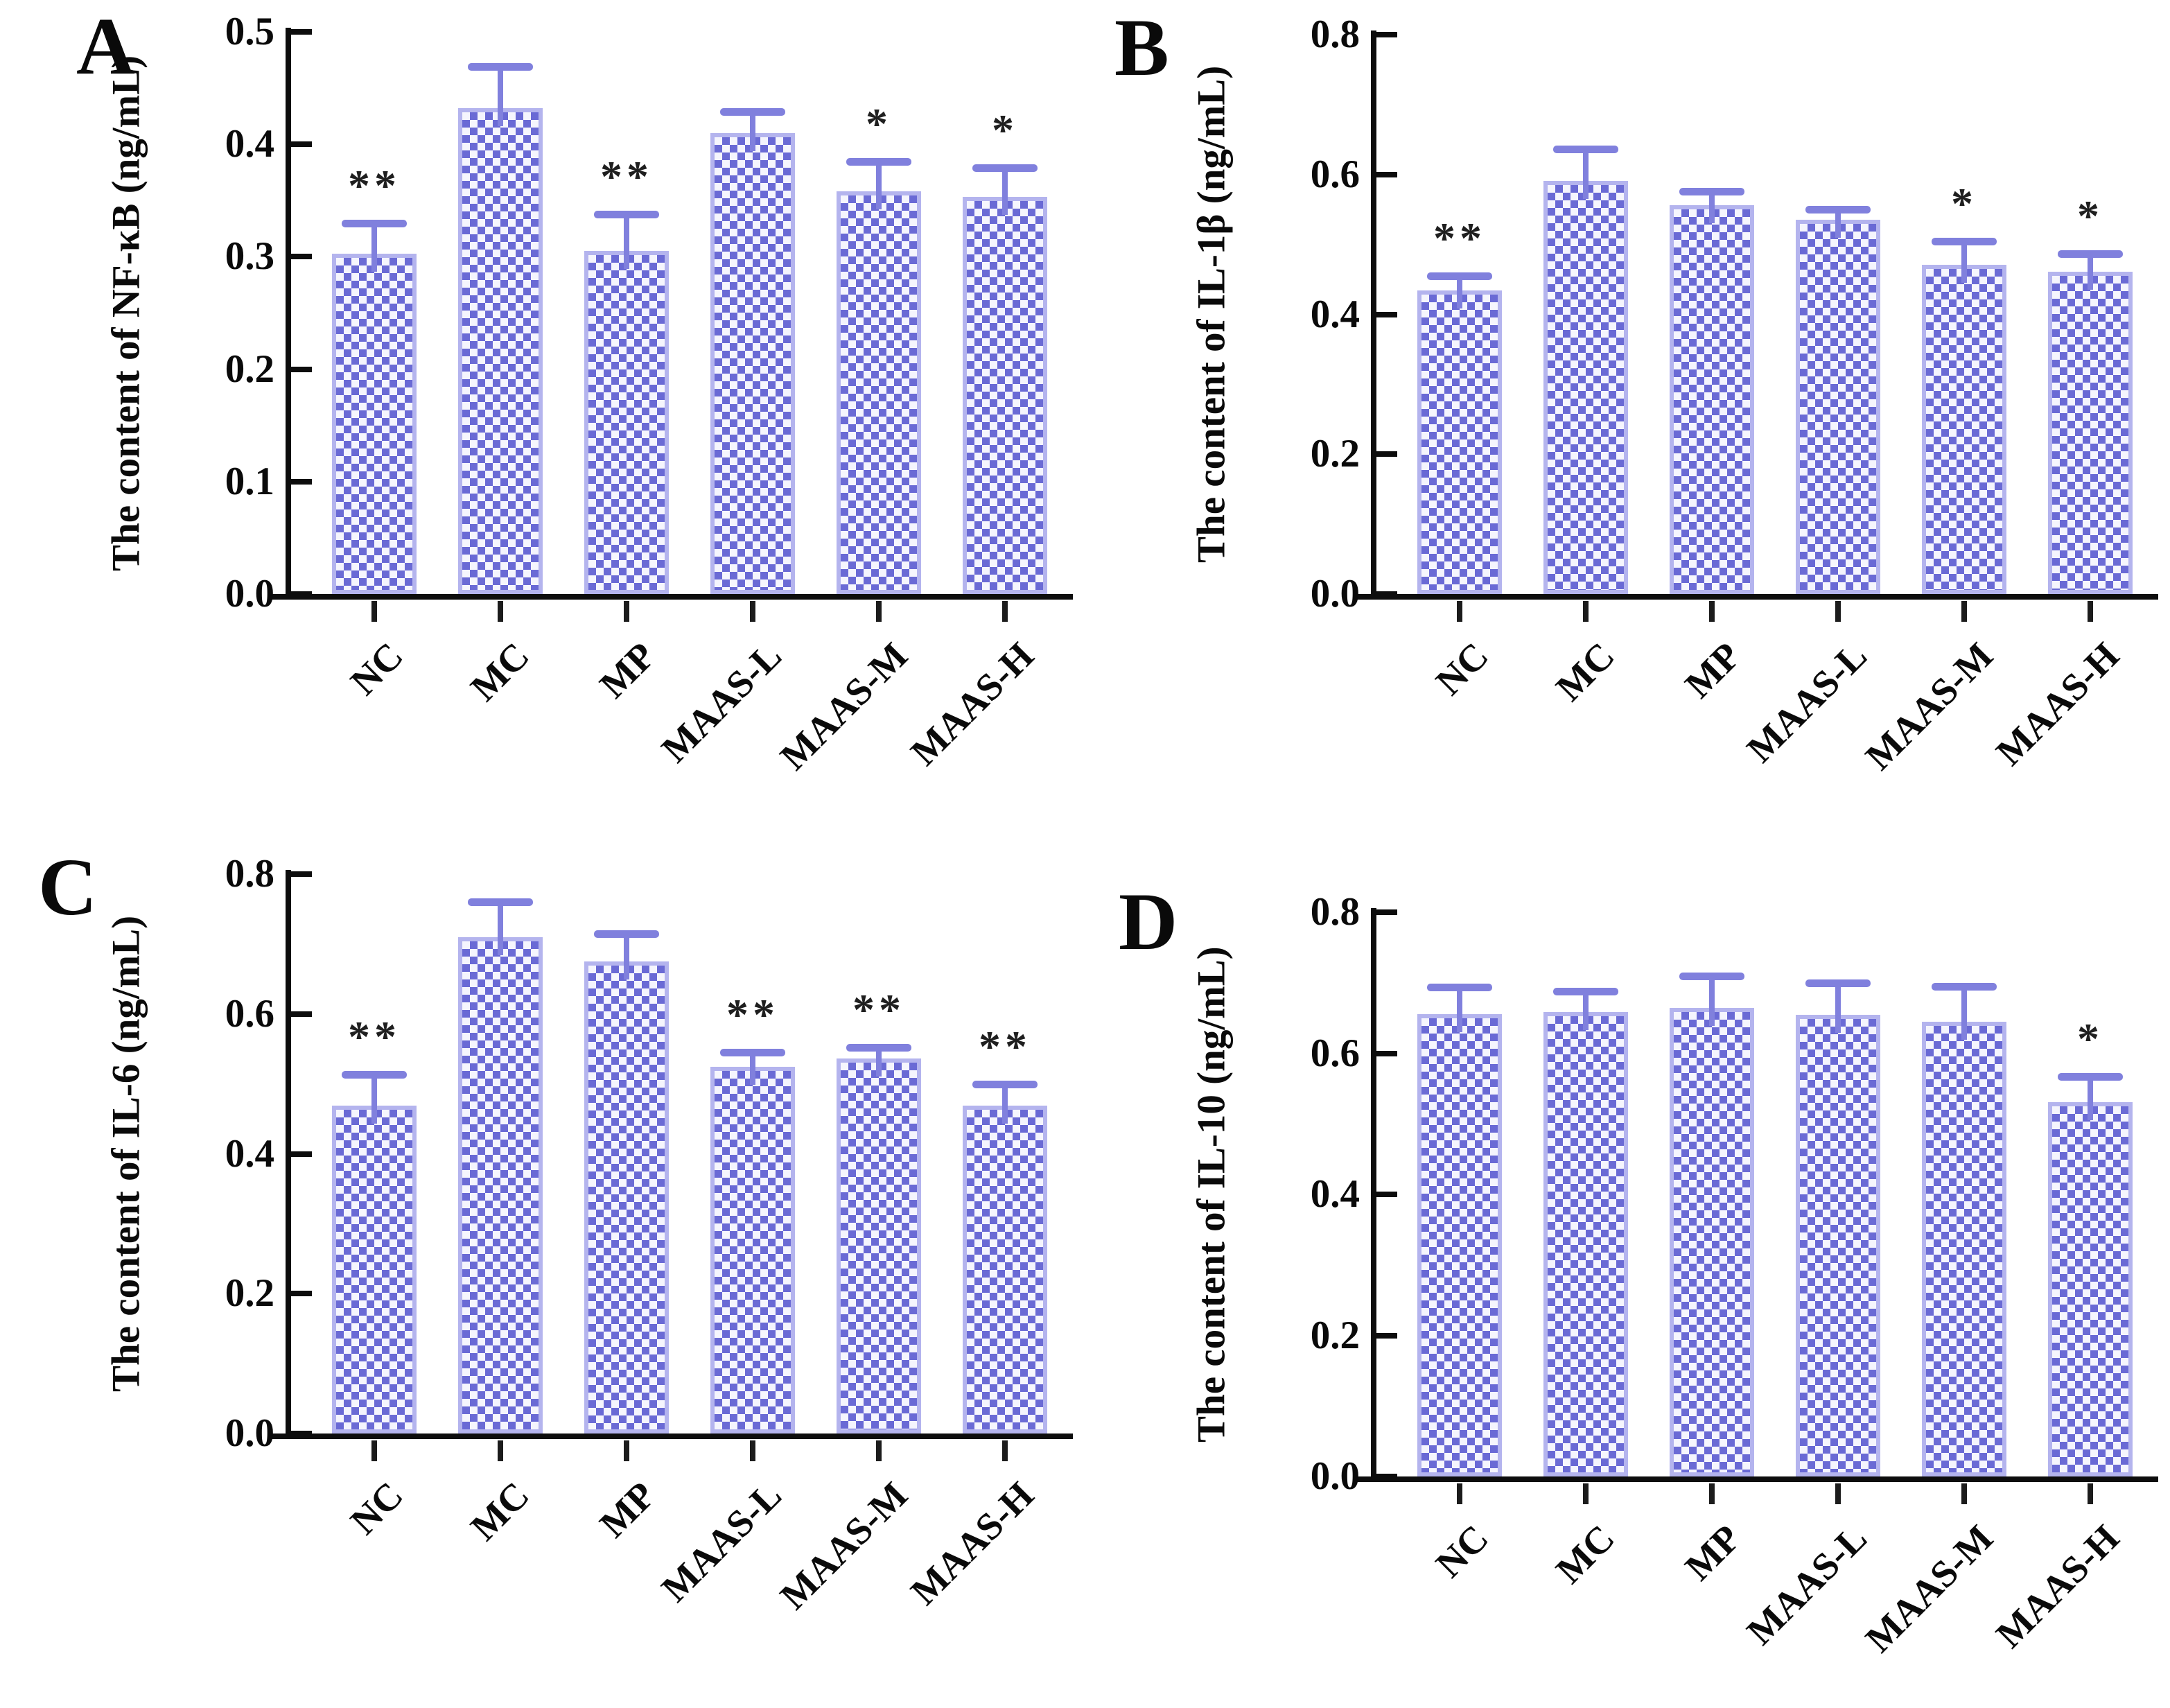  Describe the element at coordinates (626, 176) in the screenshot. I see `significance-label-MP: **` at that location.